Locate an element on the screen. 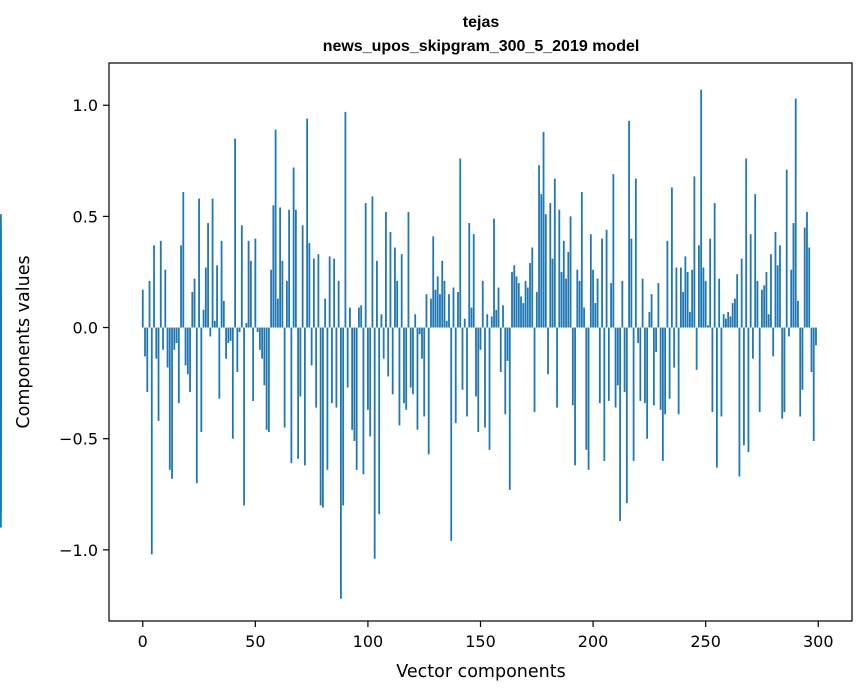 The image size is (867, 696). y-tick-label: 1.0 is located at coordinates (85, 105).